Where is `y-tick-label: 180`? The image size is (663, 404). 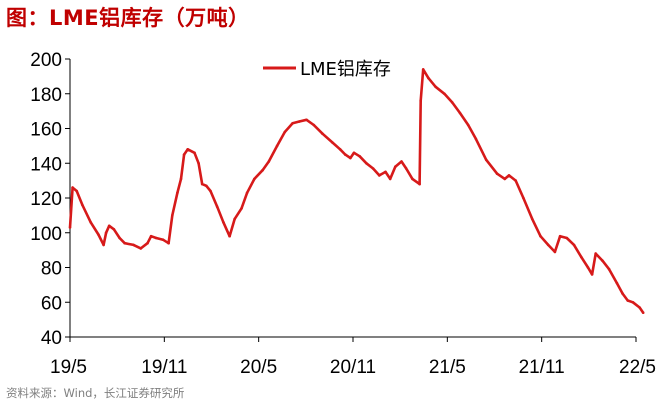
y-tick-label: 180 is located at coordinates (46, 95).